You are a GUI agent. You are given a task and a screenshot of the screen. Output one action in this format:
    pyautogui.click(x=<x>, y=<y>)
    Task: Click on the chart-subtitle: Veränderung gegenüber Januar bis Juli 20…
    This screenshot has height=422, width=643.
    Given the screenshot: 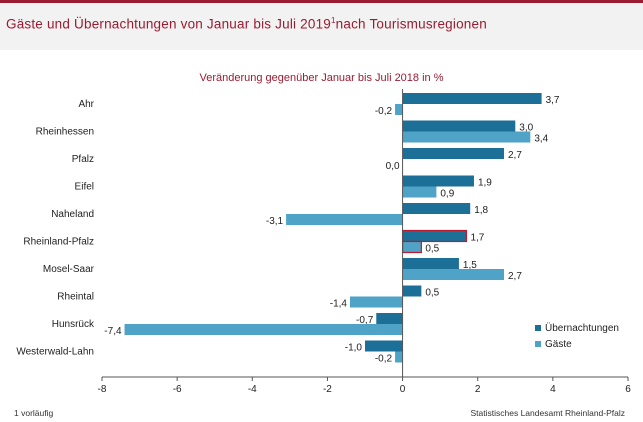 What is the action you would take?
    pyautogui.click(x=321, y=78)
    